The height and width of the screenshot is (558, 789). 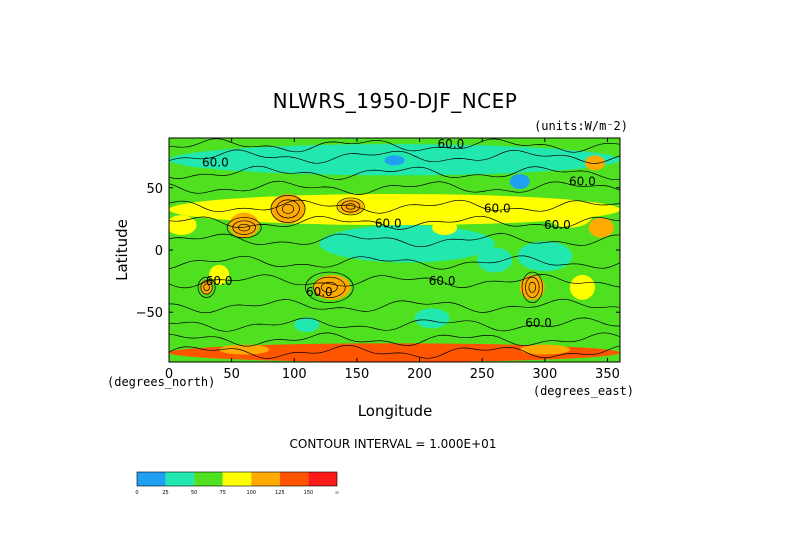 What do you see at coordinates (294, 374) in the screenshot?
I see `x-tick-label: 100` at bounding box center [294, 374].